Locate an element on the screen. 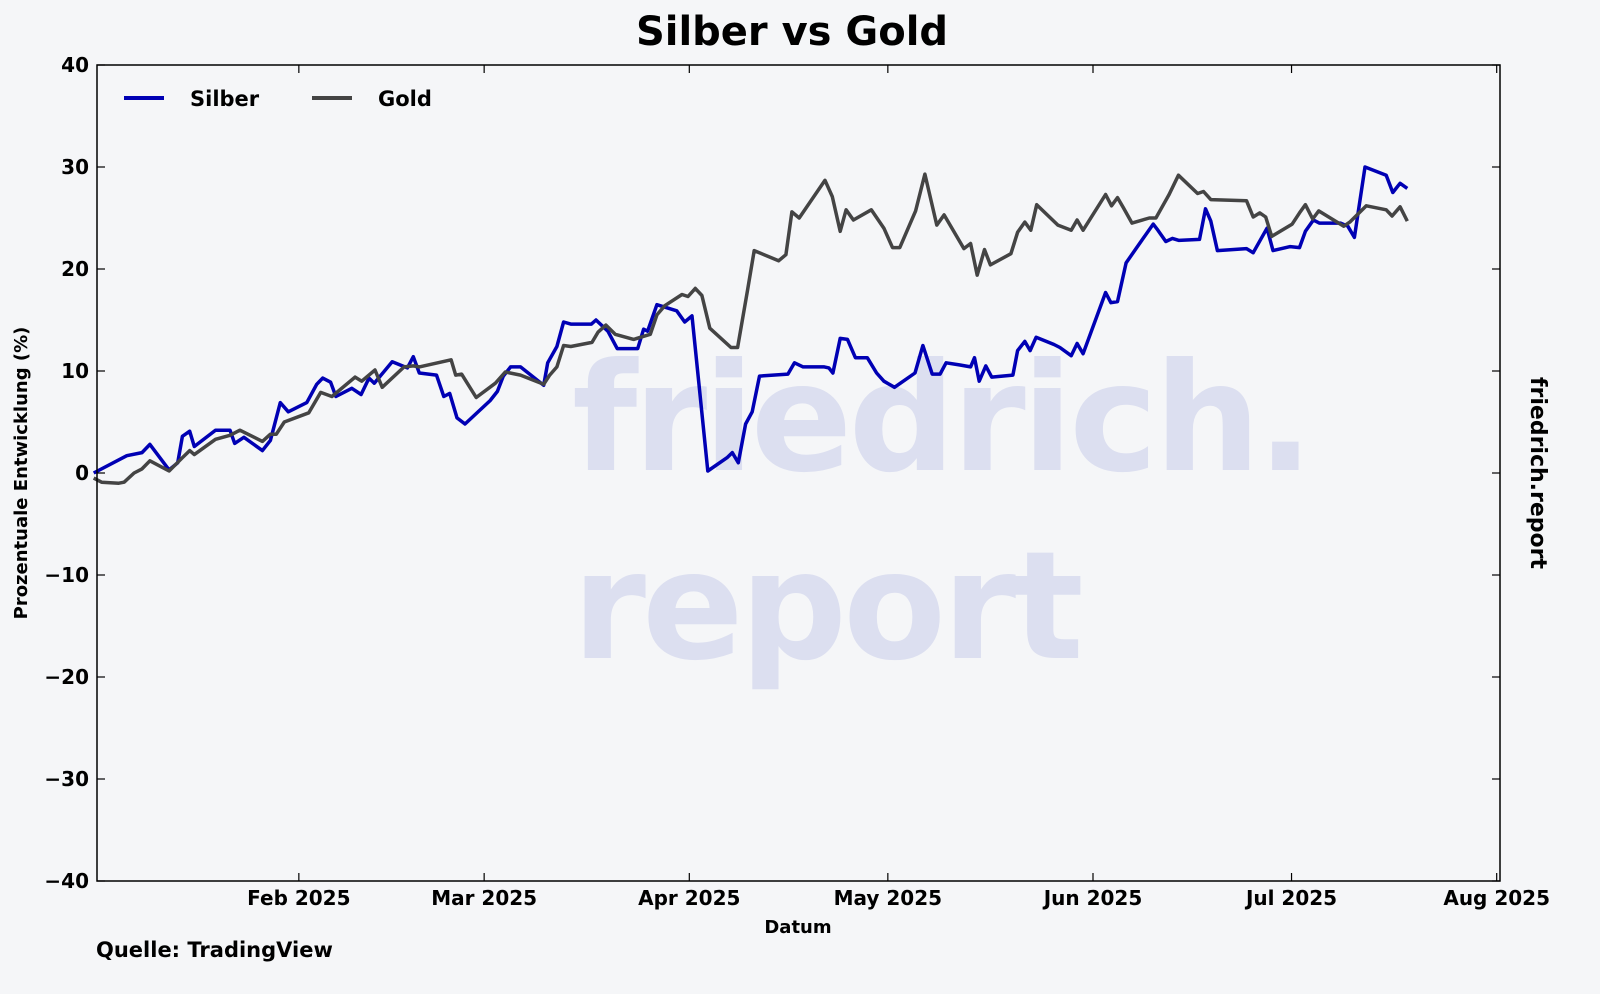 This screenshot has width=1600, height=994. x-tick-label: May 2025 is located at coordinates (888, 898).